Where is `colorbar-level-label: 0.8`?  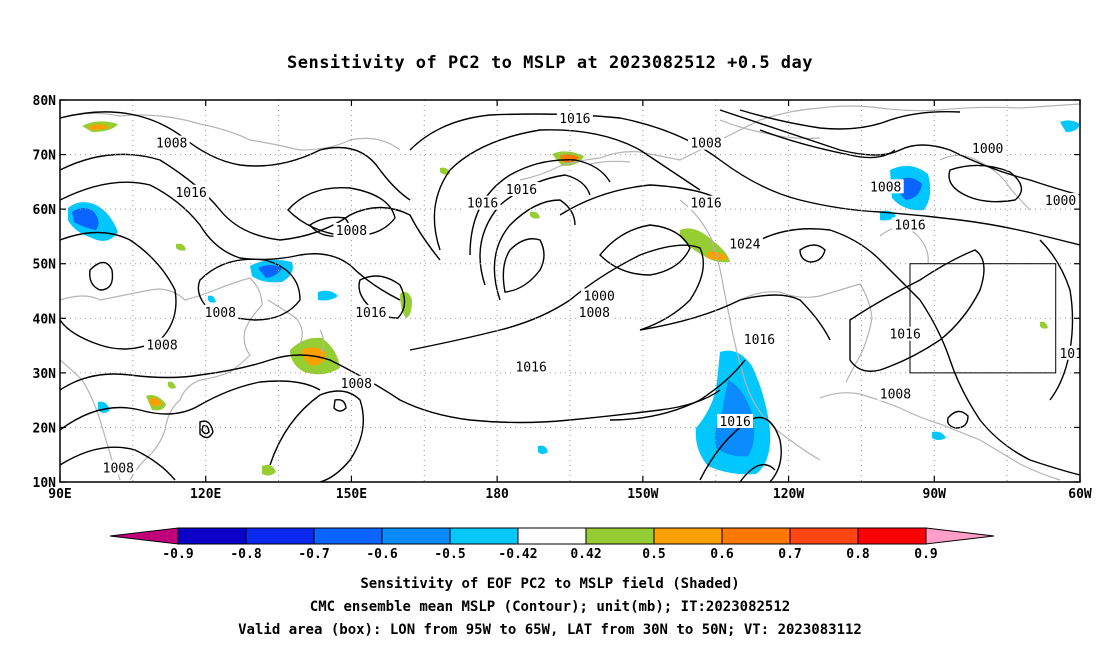 colorbar-level-label: 0.8 is located at coordinates (858, 554).